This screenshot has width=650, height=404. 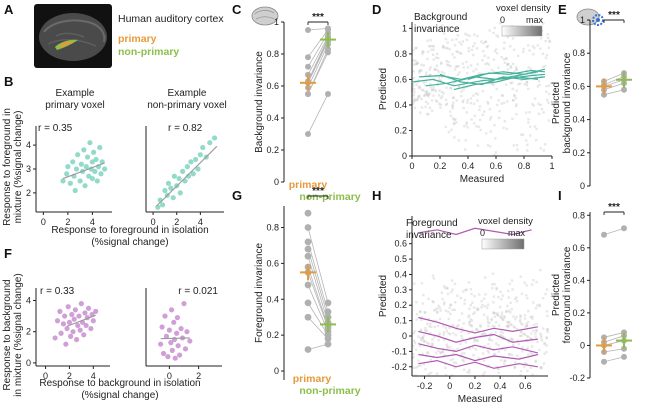 I want to click on panel-h-colorbar, so click(x=503, y=244).